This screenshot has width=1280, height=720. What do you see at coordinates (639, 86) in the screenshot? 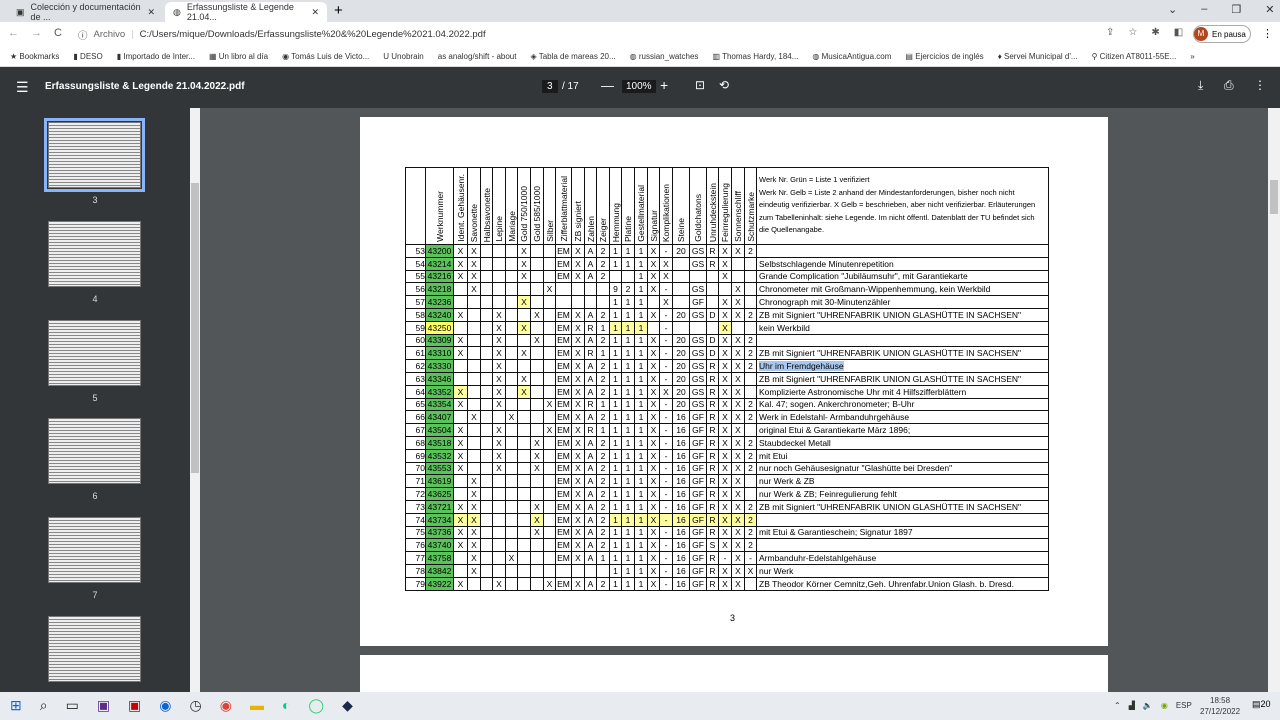
I see `zoom-input: 100%` at bounding box center [639, 86].